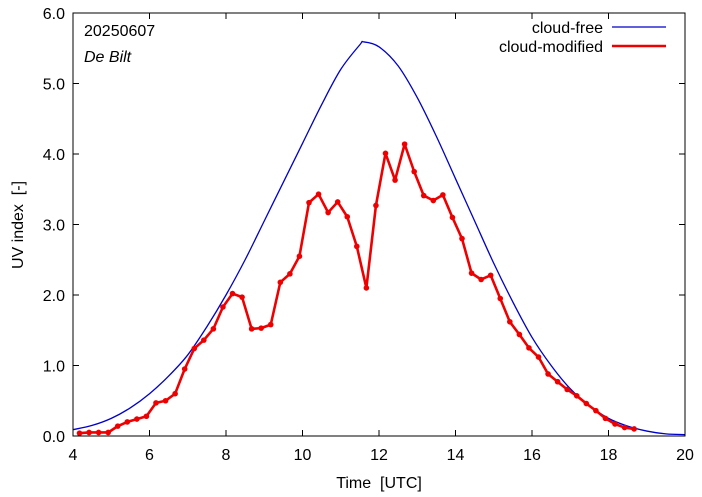 This screenshot has width=702, height=497. Describe the element at coordinates (456, 455) in the screenshot. I see `x-tick-label: 14` at that location.